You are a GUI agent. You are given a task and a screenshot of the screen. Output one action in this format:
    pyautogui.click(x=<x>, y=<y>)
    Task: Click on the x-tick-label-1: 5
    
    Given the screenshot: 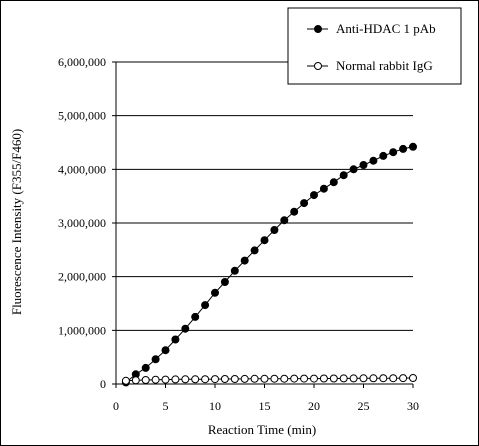 What is the action you would take?
    pyautogui.click(x=166, y=406)
    